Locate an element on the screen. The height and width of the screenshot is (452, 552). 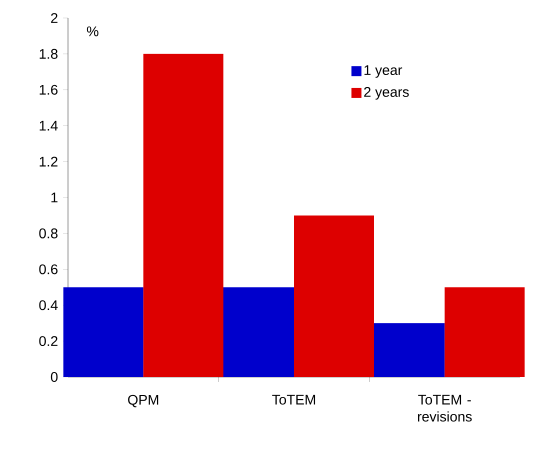
y-axis-title: % is located at coordinates (92, 31).